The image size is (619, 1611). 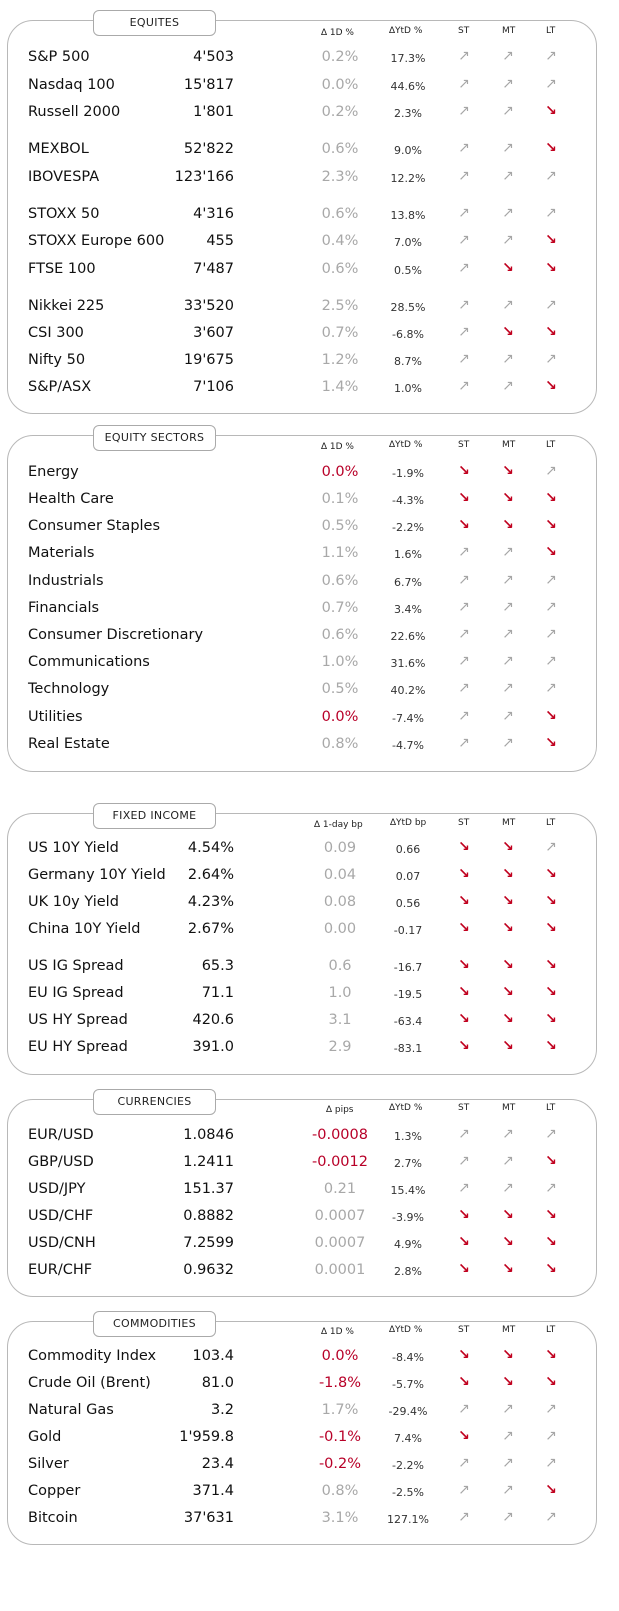 What do you see at coordinates (213, 57) in the screenshot?
I see `row-last-value: 4'503` at bounding box center [213, 57].